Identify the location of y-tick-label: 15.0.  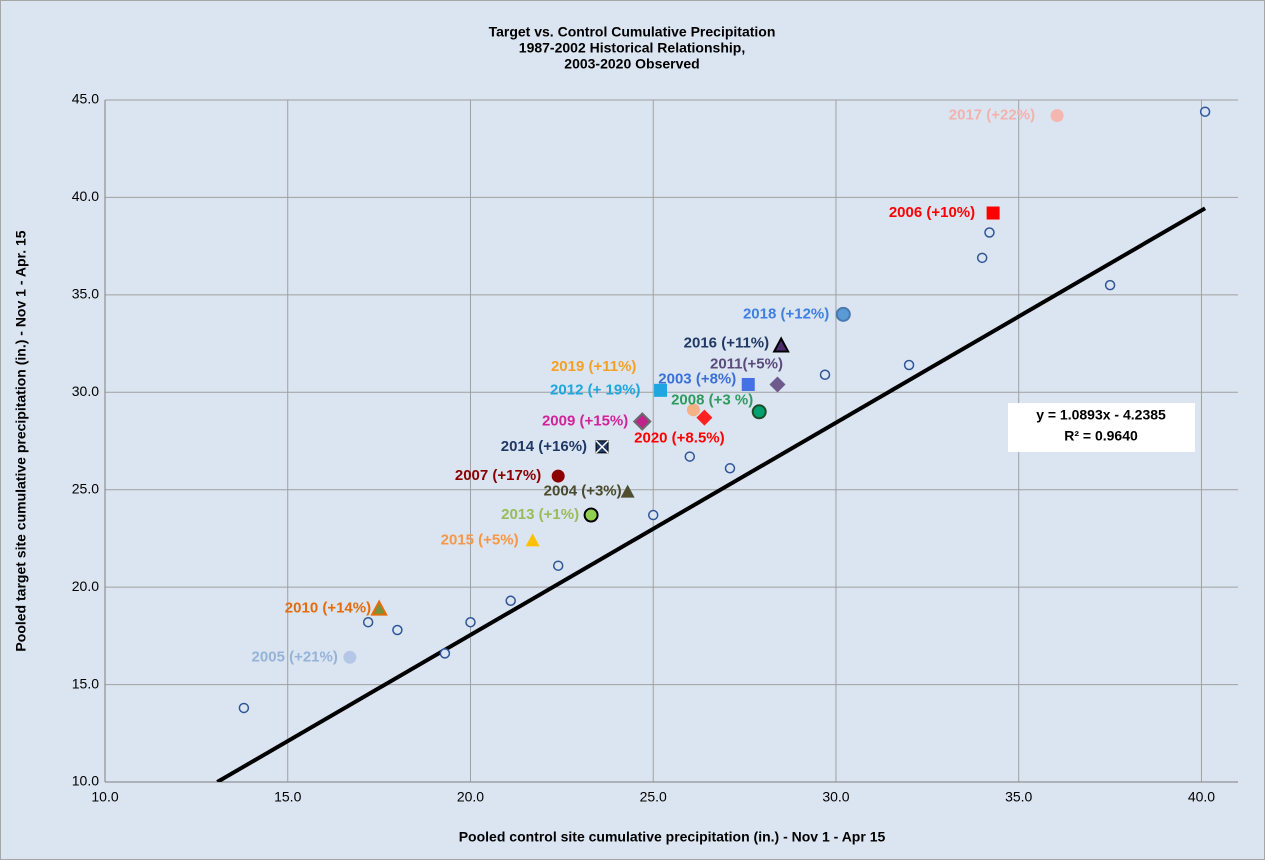
(85, 683).